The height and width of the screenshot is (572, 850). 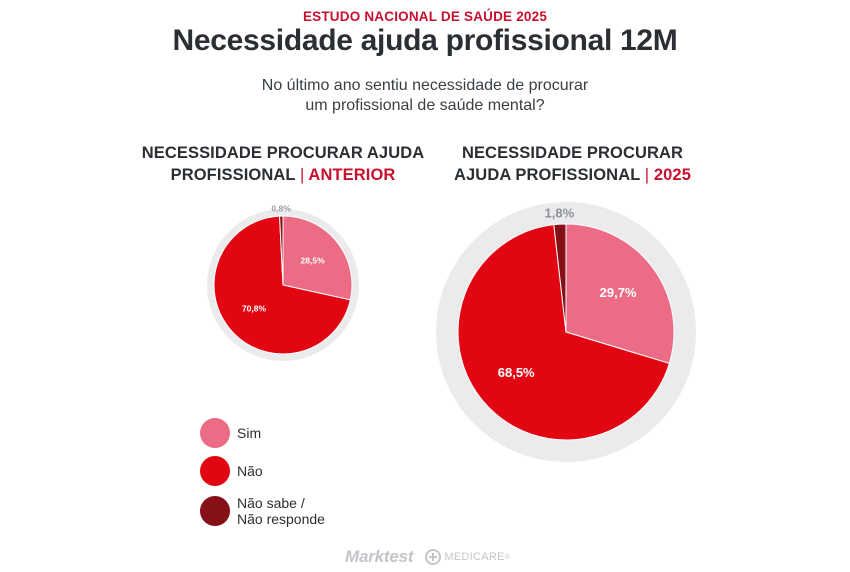 What do you see at coordinates (516, 372) in the screenshot?
I see `data-label-nao: 68,5%` at bounding box center [516, 372].